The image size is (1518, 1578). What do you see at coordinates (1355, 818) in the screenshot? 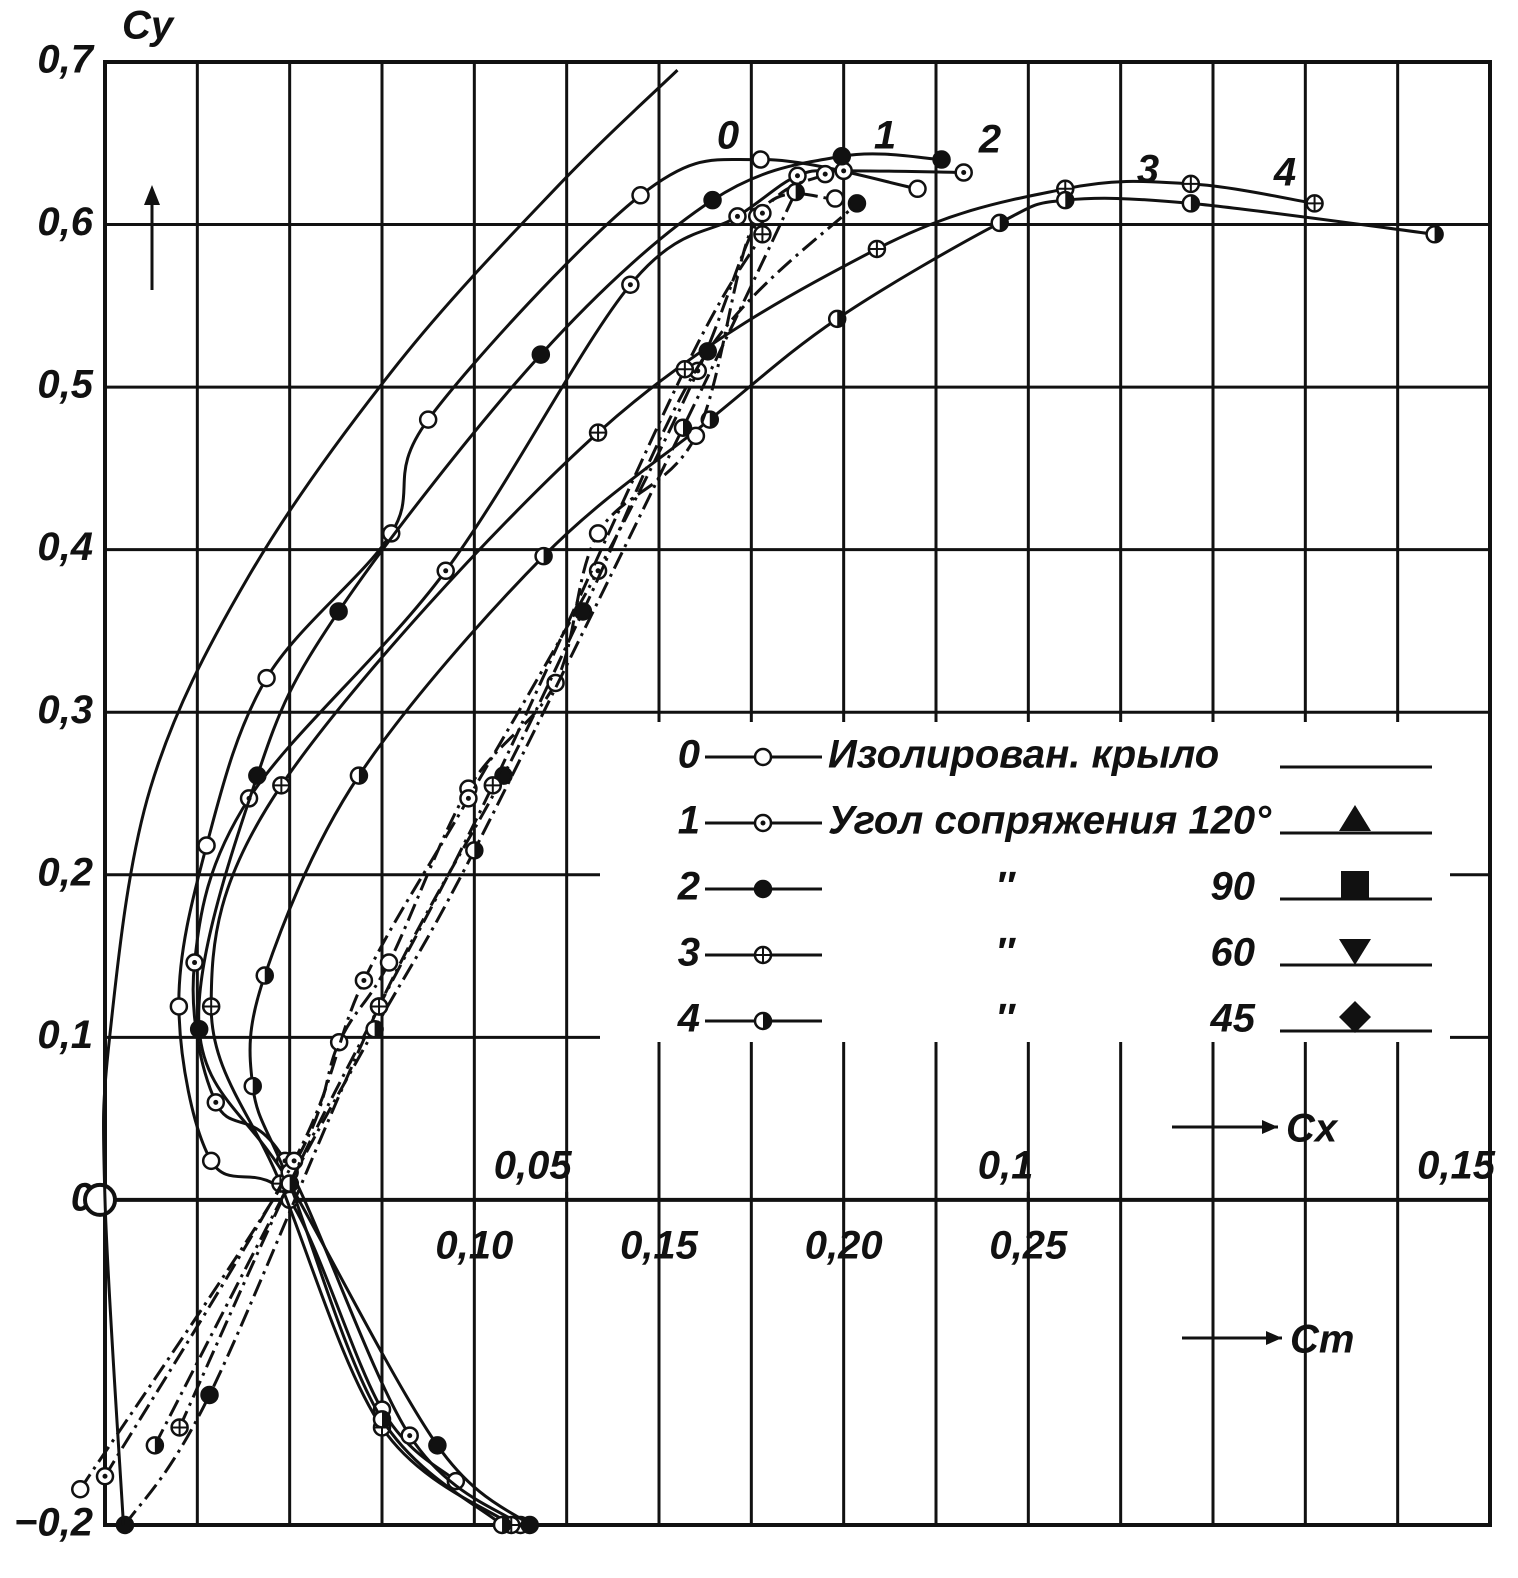
I see `legend-symbol` at bounding box center [1355, 818].